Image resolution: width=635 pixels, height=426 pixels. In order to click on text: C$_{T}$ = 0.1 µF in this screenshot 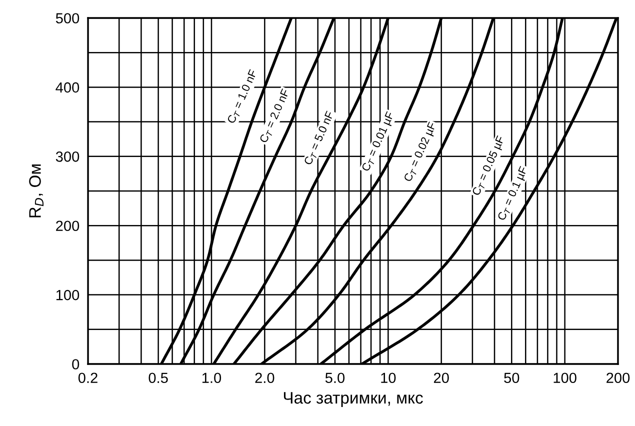, I will do `click(512, 193)`.